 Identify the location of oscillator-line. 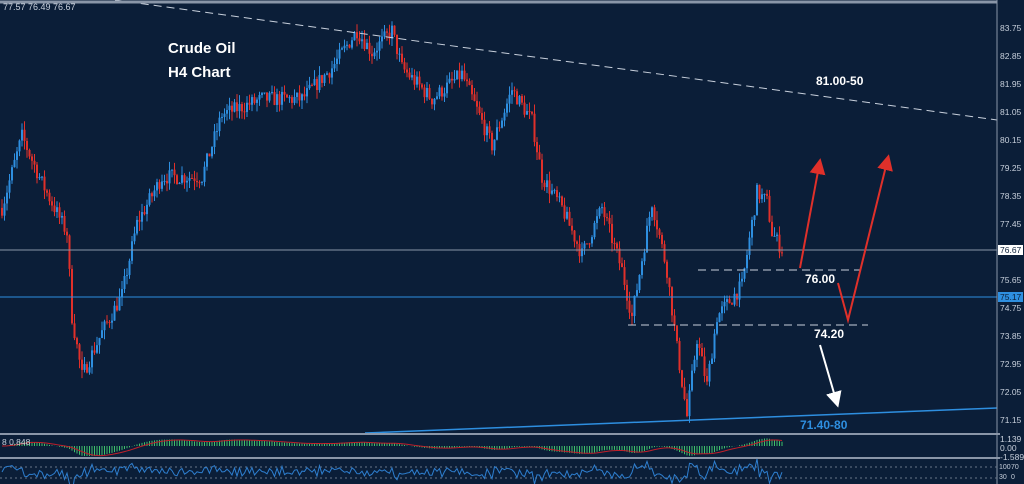
(392, 471).